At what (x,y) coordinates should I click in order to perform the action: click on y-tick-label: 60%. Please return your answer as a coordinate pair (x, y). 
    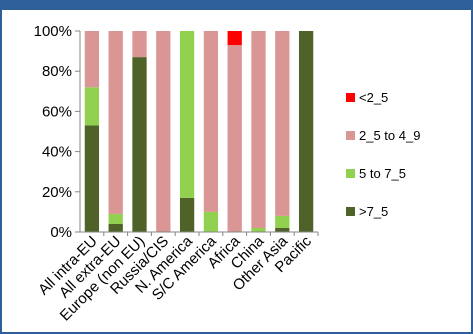
    Looking at the image, I should click on (57, 111).